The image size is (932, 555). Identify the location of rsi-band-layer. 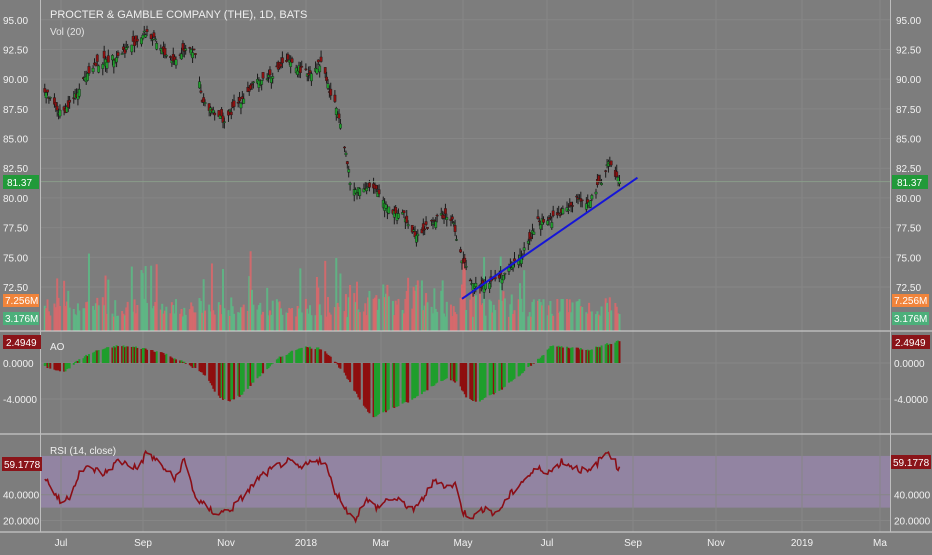
(465, 481).